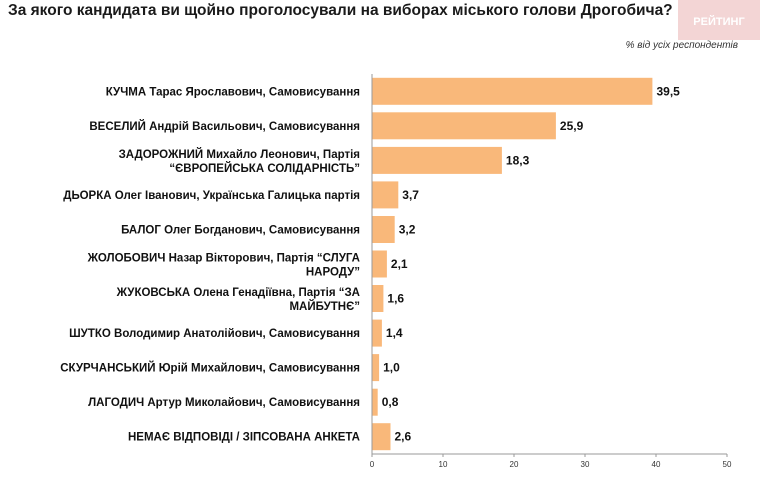 This screenshot has height=483, width=762. Describe the element at coordinates (399, 264) in the screenshot. I see `value-label: 2,1` at that location.